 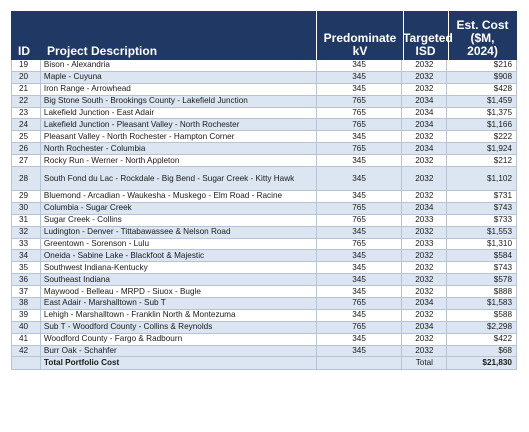 I want to click on row-id: 41, so click(x=26, y=339).